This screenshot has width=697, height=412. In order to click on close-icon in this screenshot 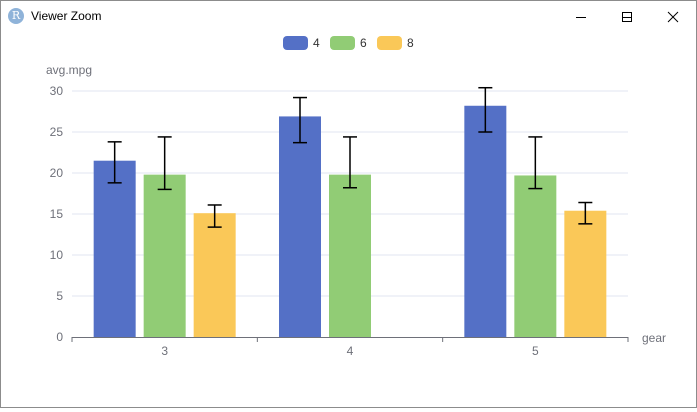, I will do `click(673, 16)`.